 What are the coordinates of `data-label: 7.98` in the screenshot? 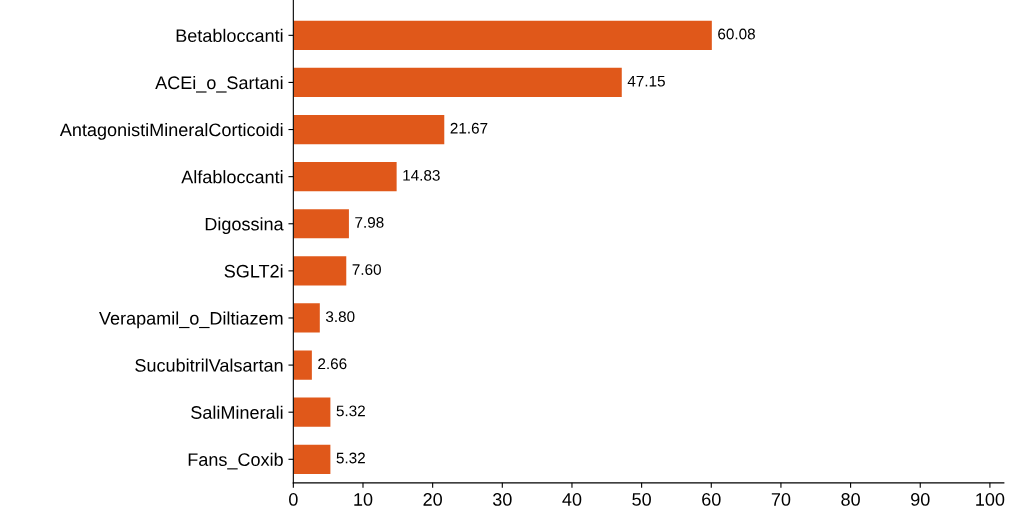 It's located at (369, 222).